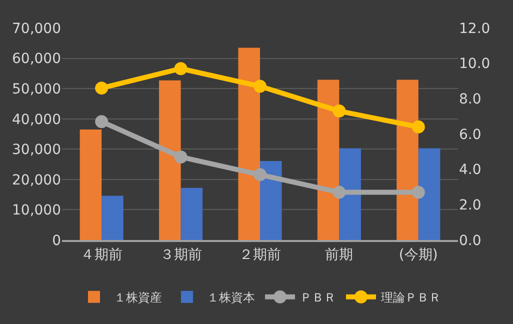 Image resolution: width=513 pixels, height=324 pixels. Describe the element at coordinates (36, 150) in the screenshot. I see `y-tick-label: 30,000` at that location.